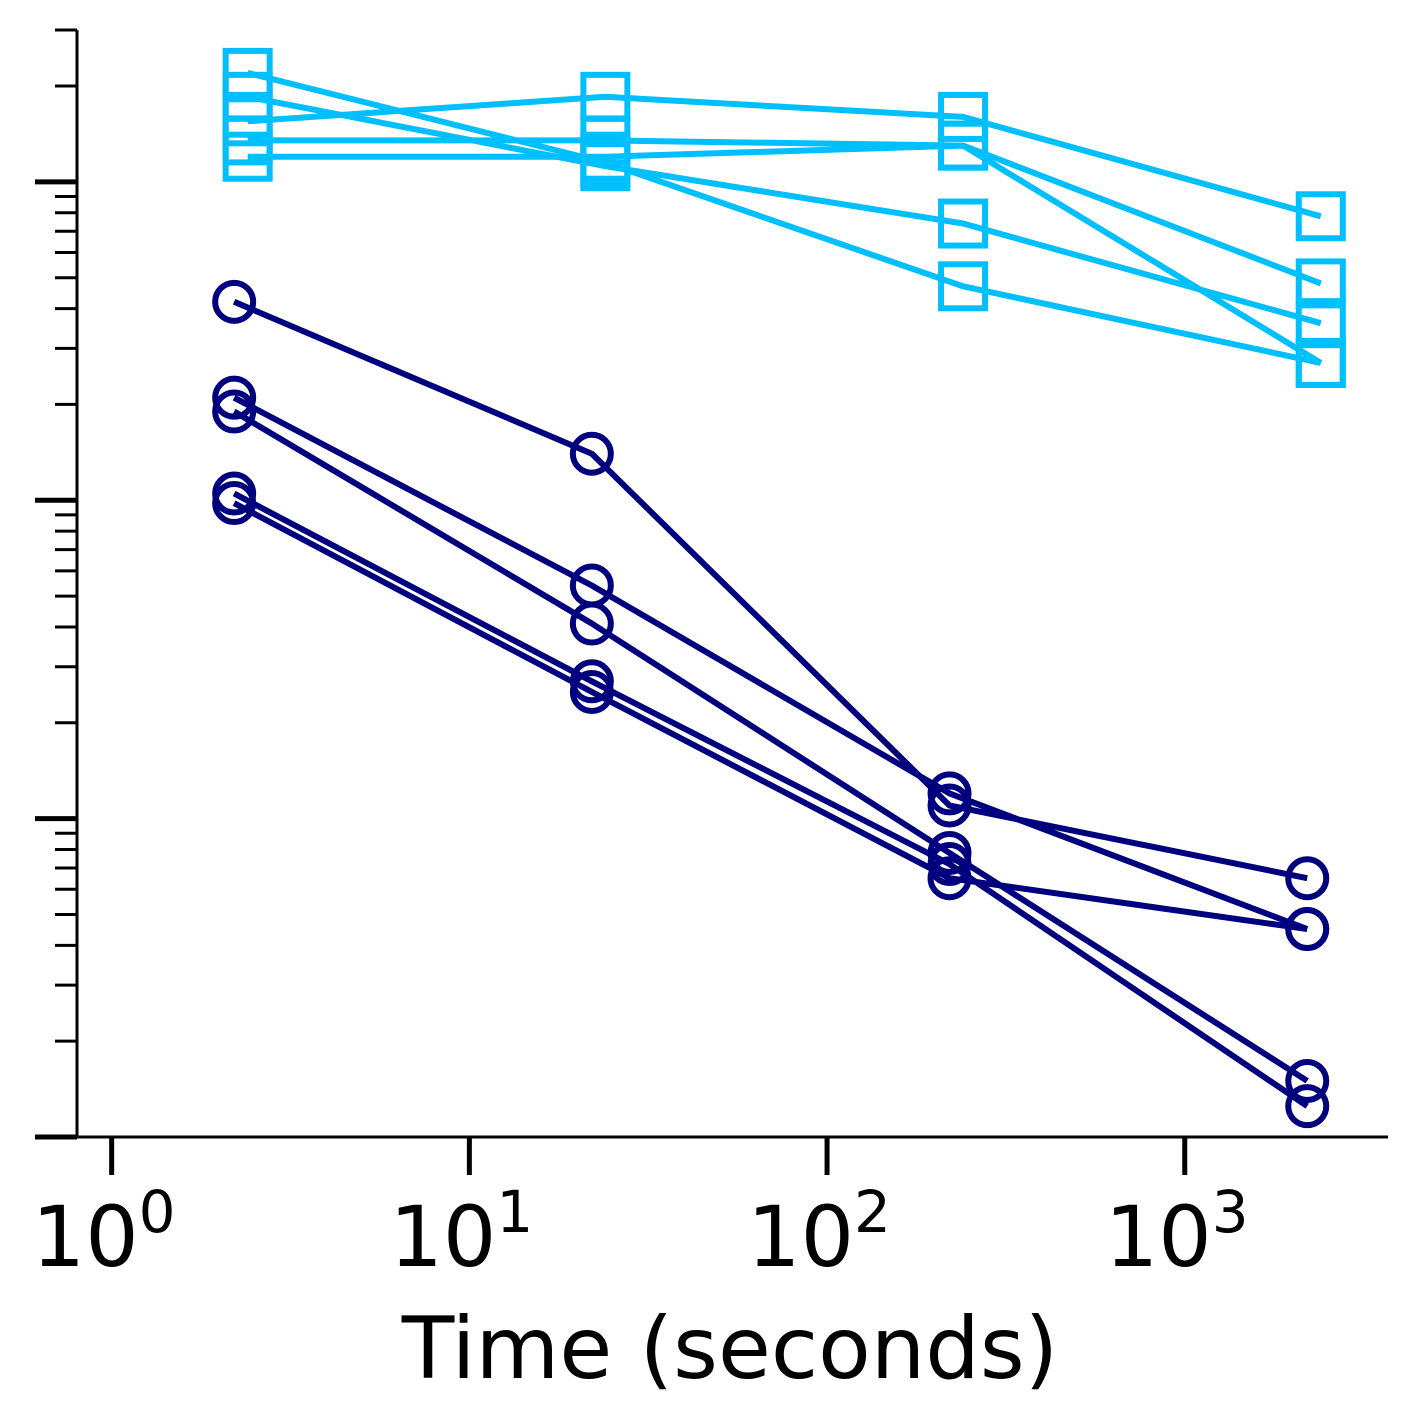 This screenshot has height=1427, width=1417. I want to click on x-tick-label: 10¹, so click(461, 1232).